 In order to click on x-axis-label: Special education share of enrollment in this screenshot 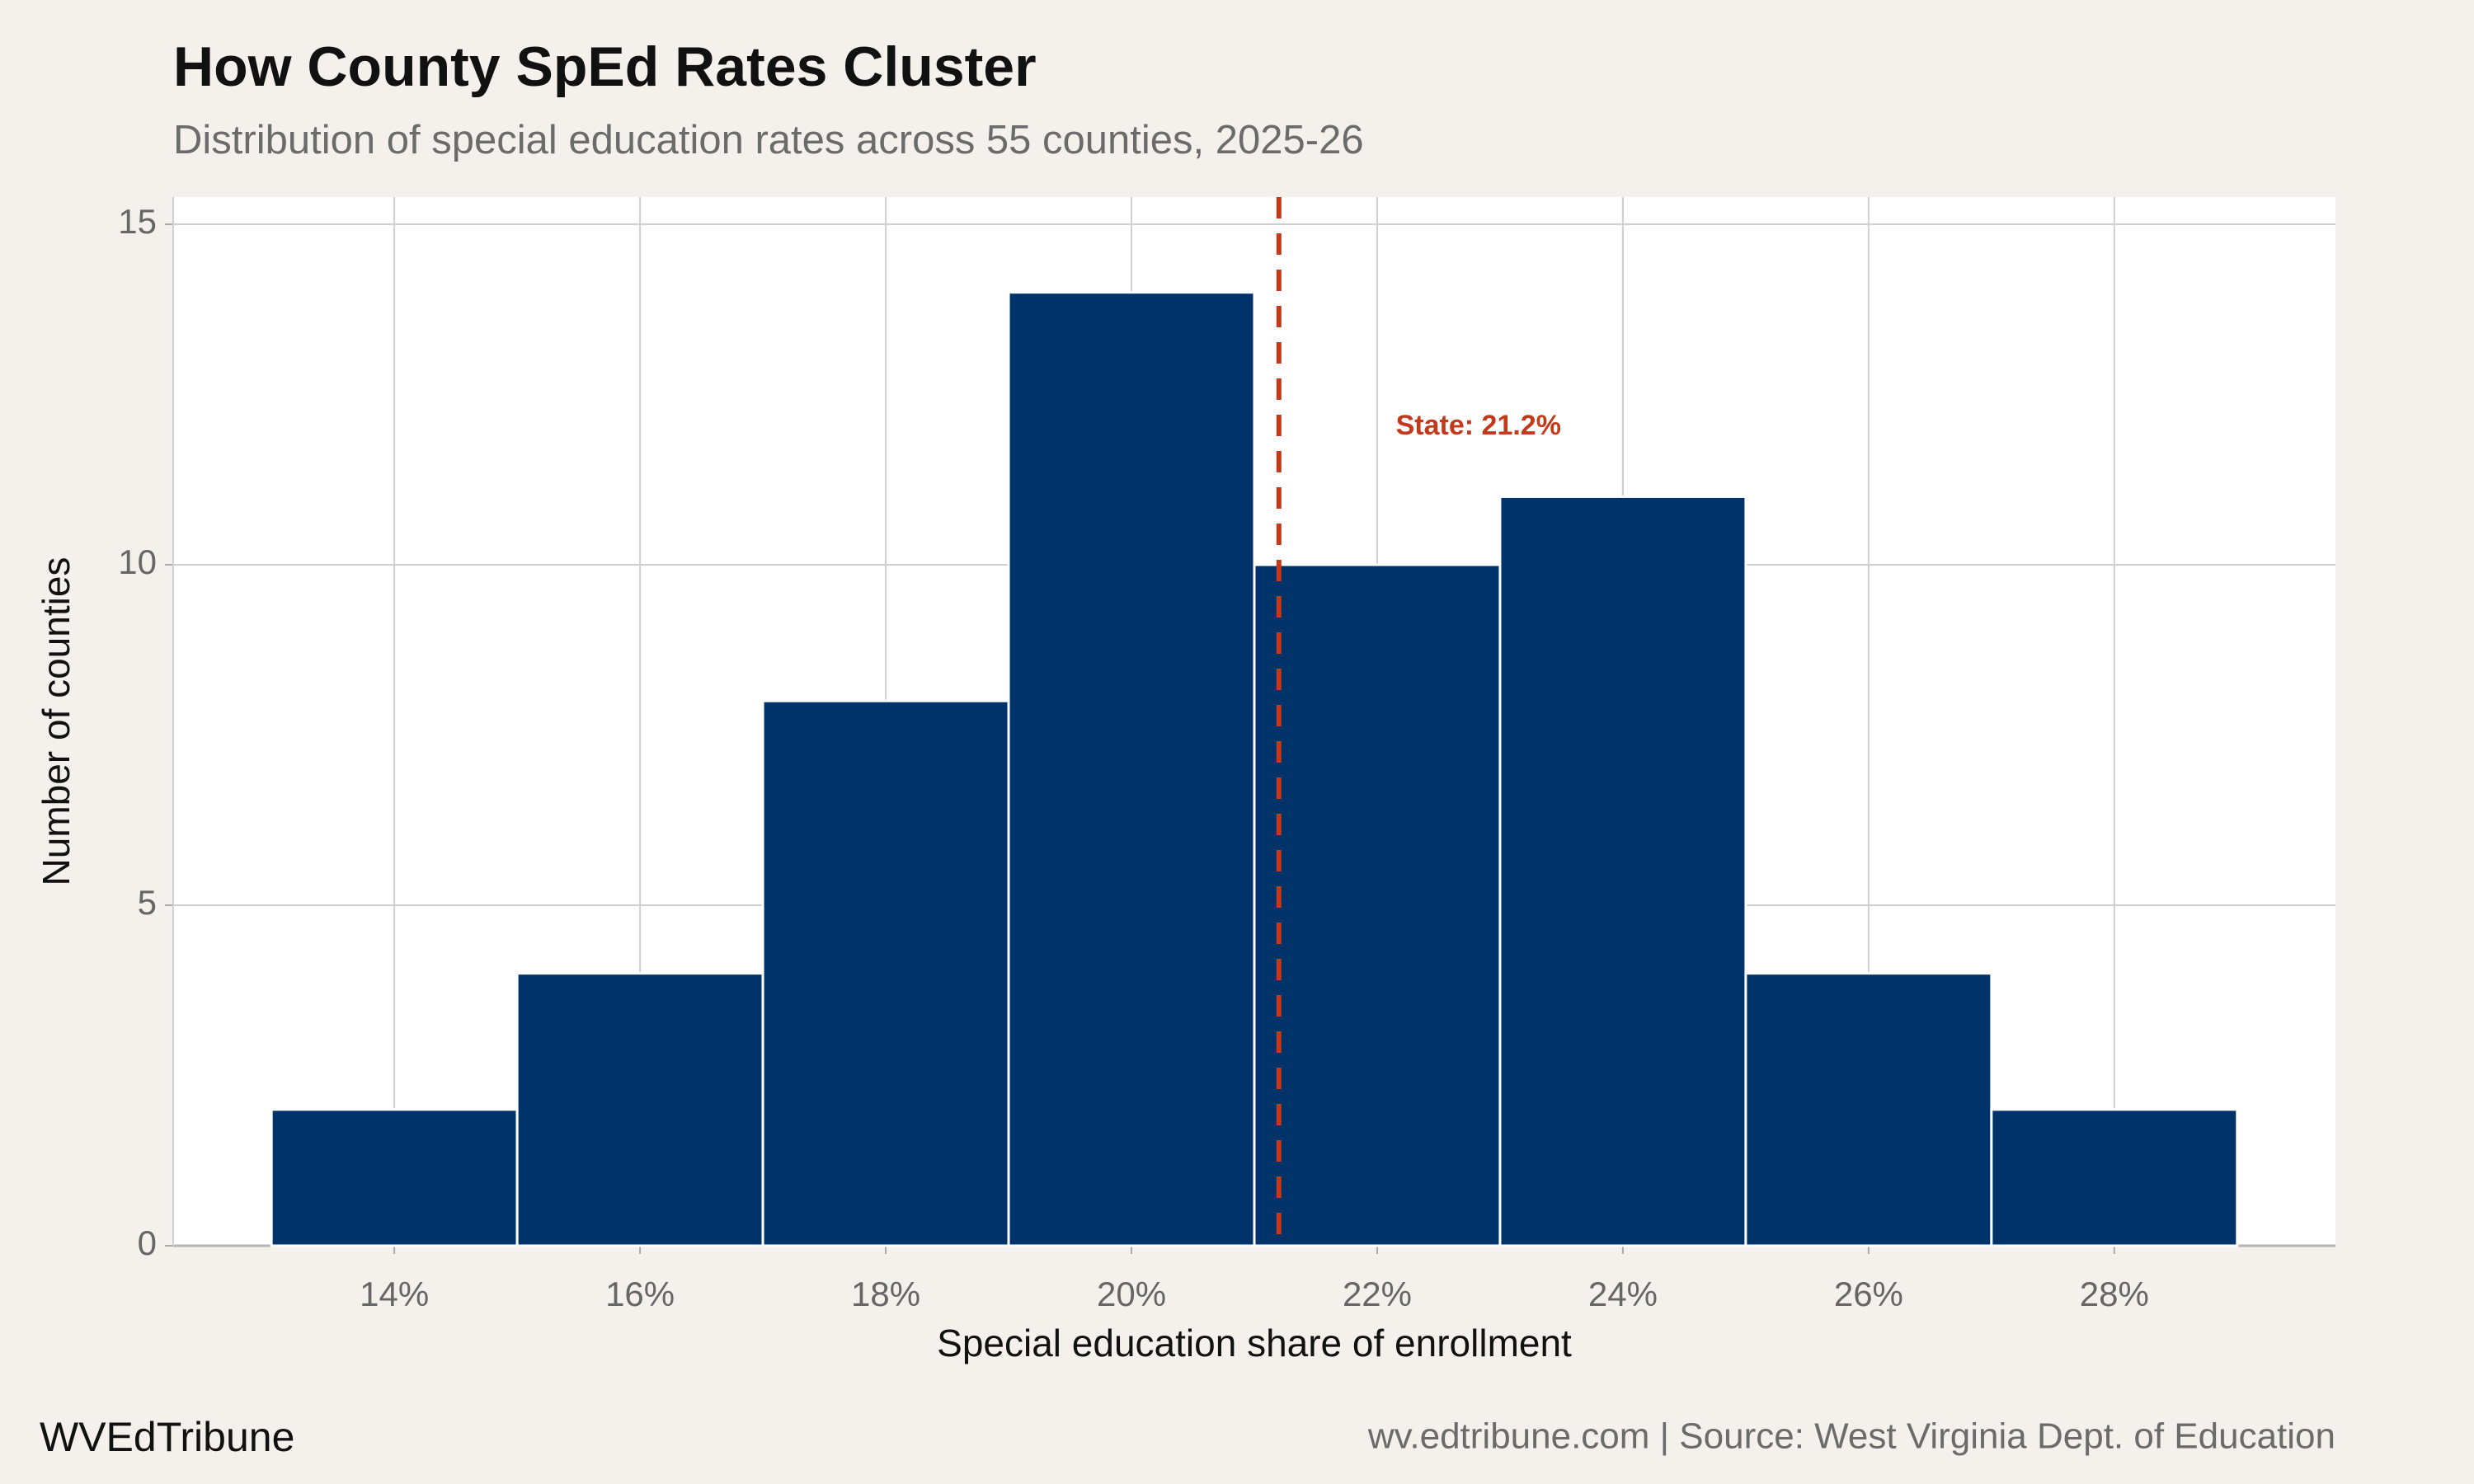, I will do `click(1254, 1343)`.